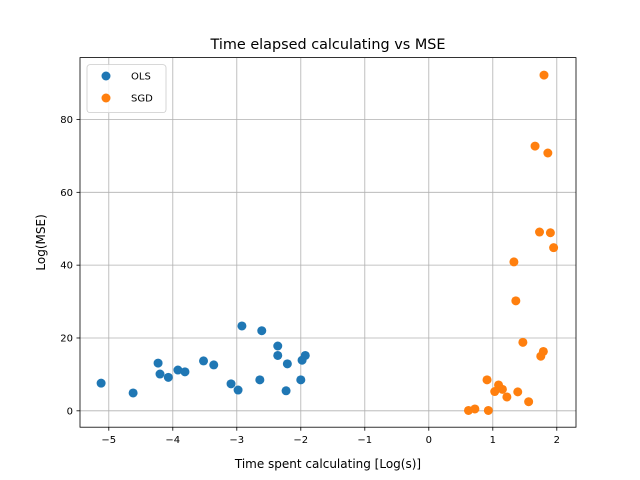  I want to click on y-tick-label: 60, so click(66, 193).